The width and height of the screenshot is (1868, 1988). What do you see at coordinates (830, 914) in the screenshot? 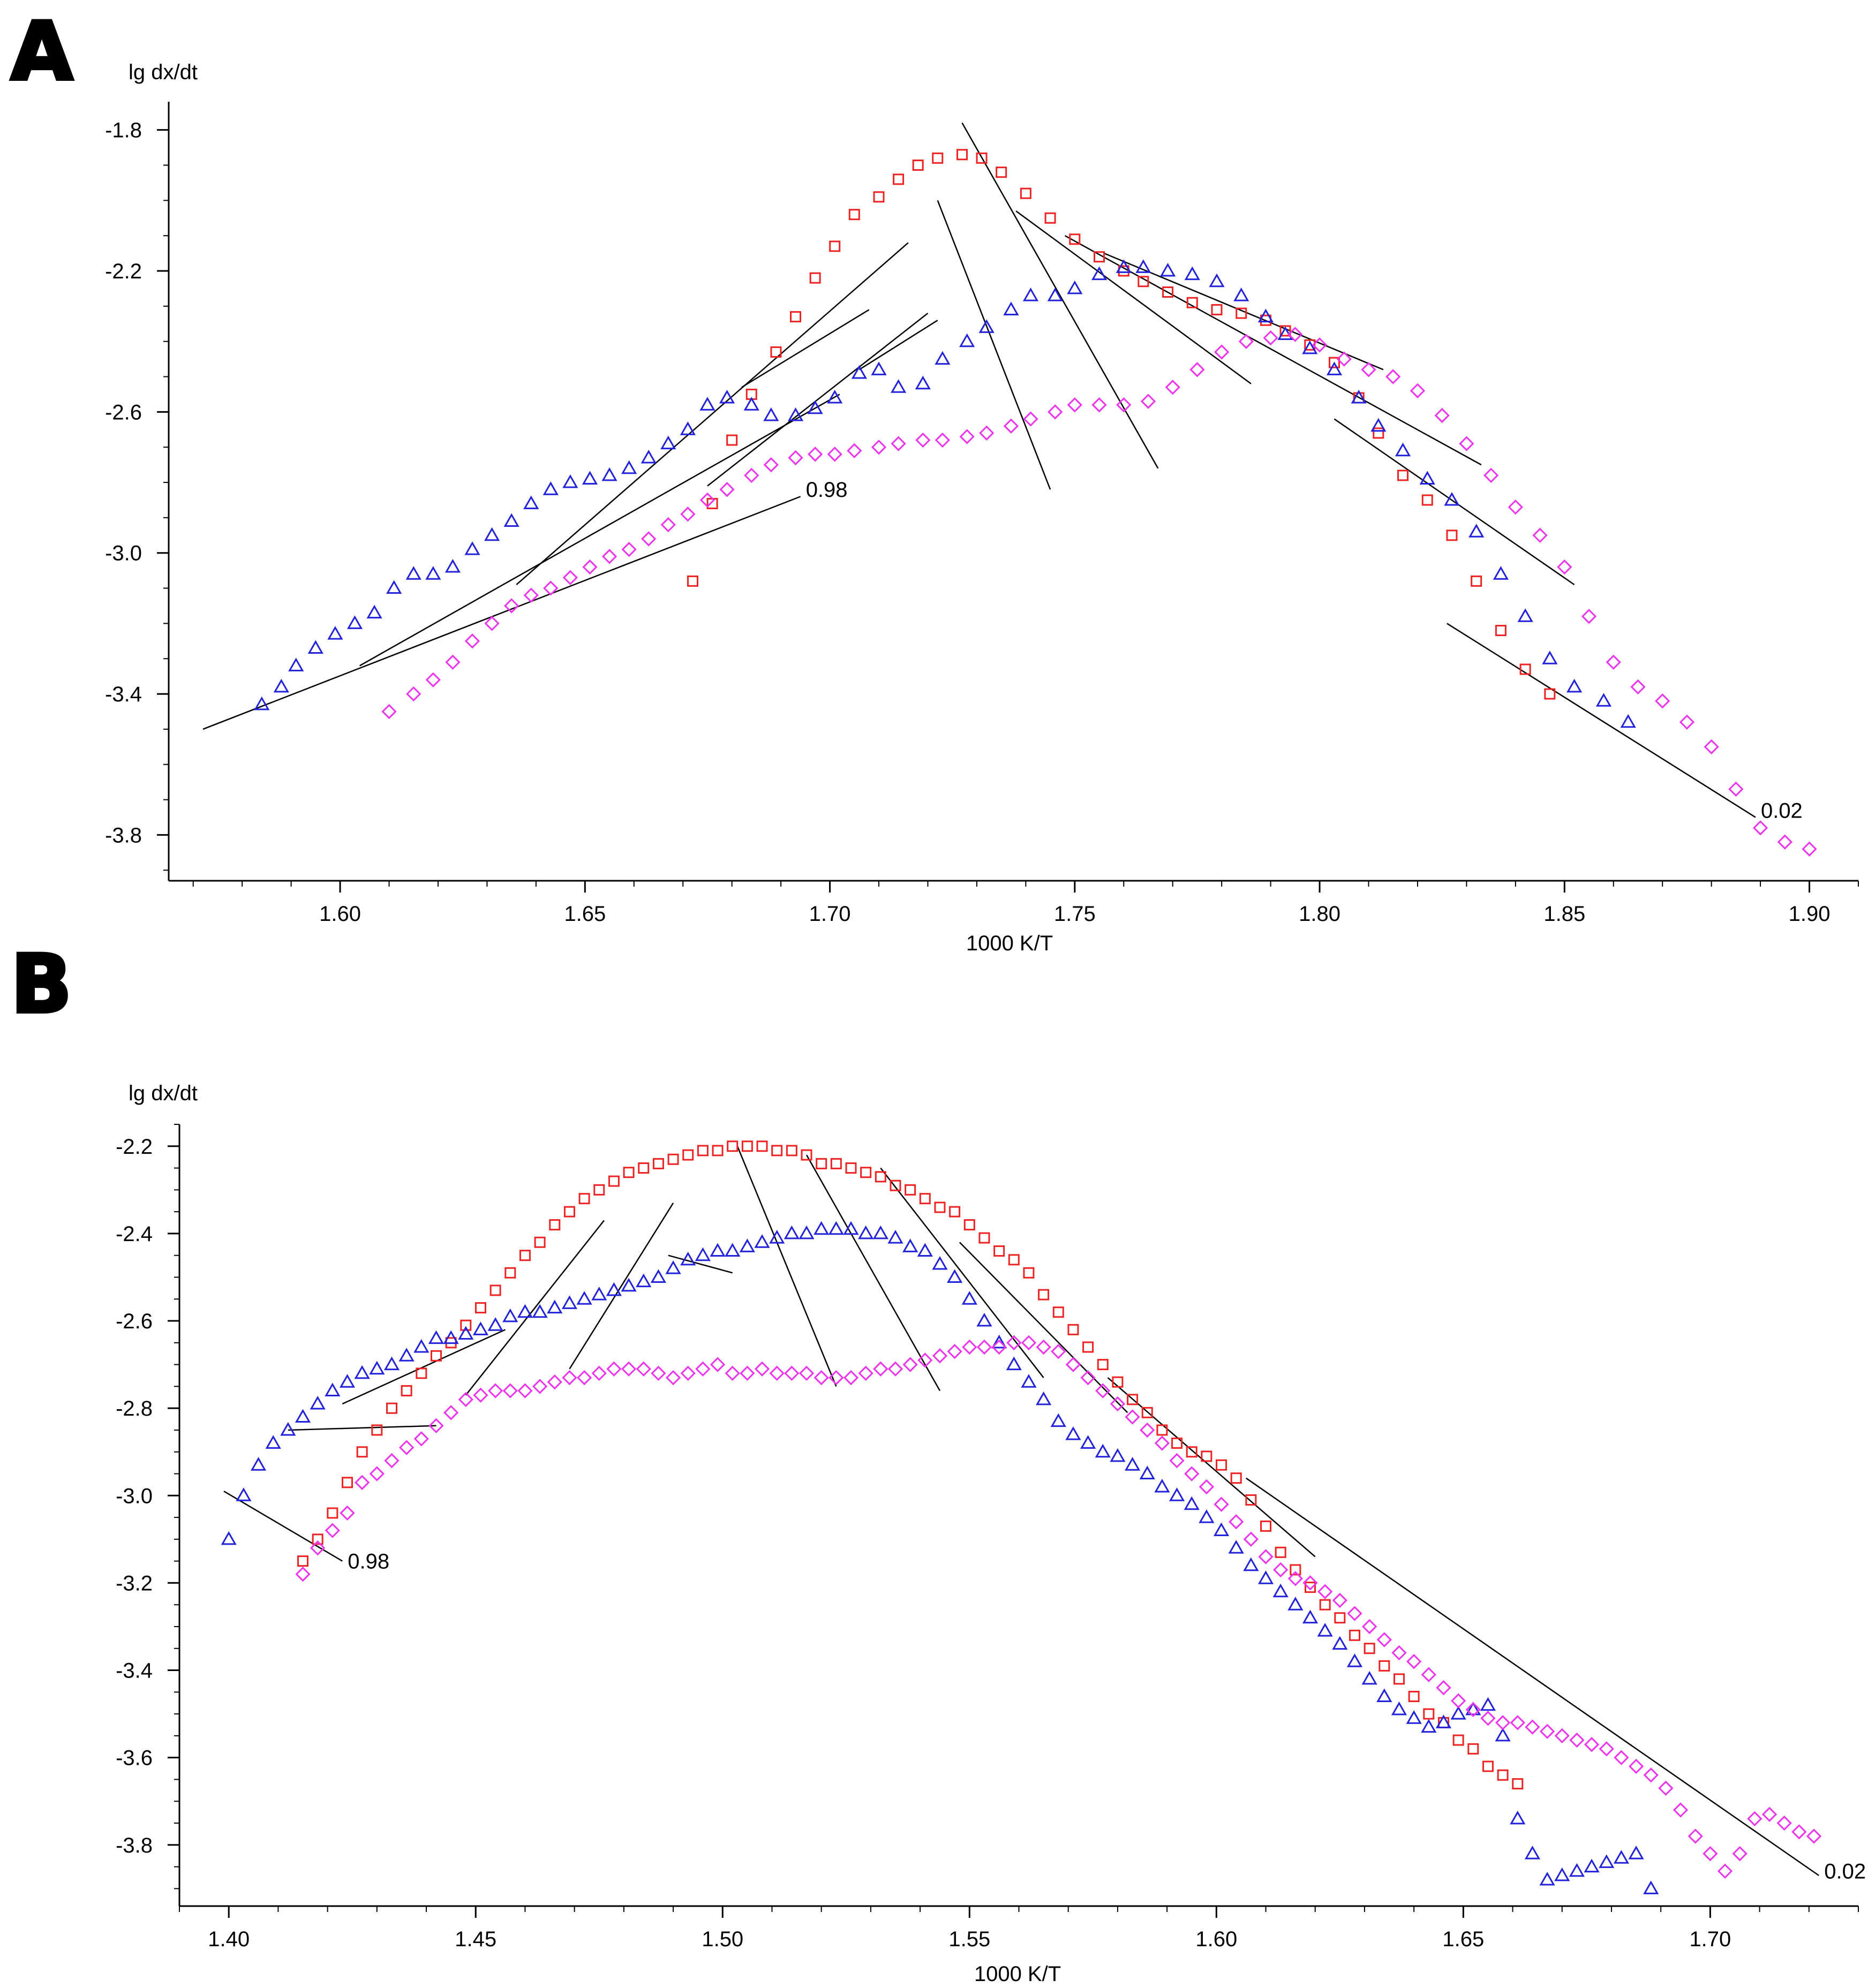
I see `x-tick-label: 1.70` at bounding box center [830, 914].